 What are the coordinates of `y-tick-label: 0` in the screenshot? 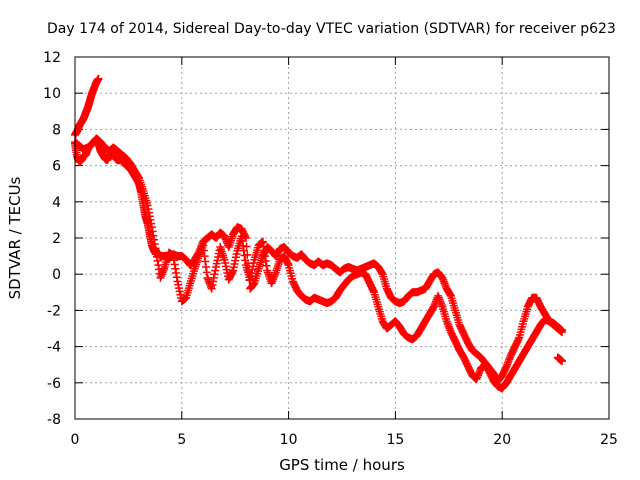 It's located at (56, 275).